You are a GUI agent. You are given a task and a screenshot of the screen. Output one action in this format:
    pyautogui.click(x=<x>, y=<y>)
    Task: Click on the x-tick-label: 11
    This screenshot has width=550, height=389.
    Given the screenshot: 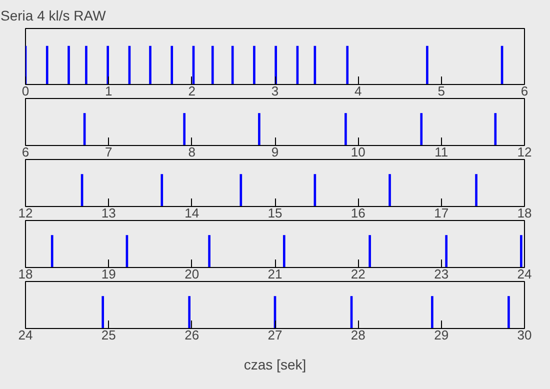 What is the action you would take?
    pyautogui.click(x=441, y=152)
    